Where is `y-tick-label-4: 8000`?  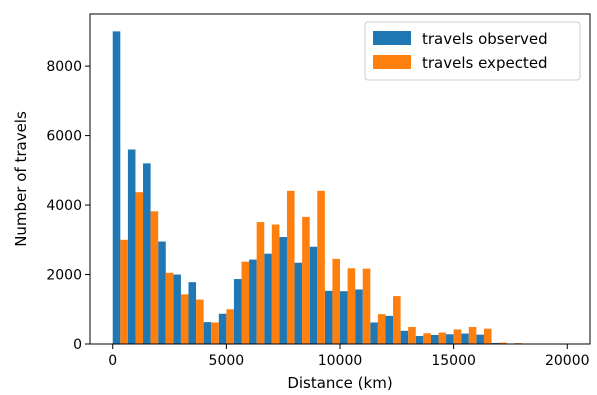
y-tick-label-4: 8000 is located at coordinates (64, 67).